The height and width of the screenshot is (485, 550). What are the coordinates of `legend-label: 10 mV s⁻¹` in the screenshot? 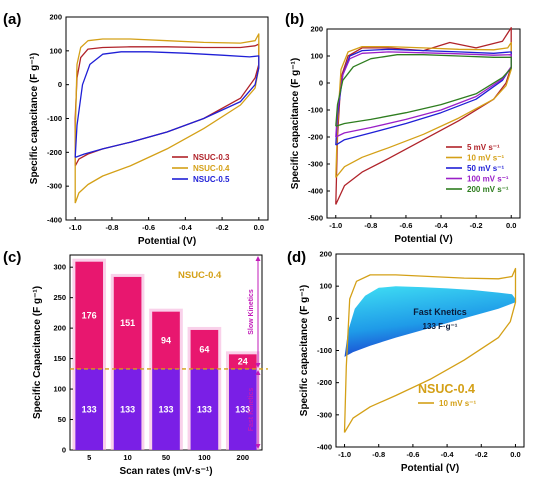 It's located at (457, 403).